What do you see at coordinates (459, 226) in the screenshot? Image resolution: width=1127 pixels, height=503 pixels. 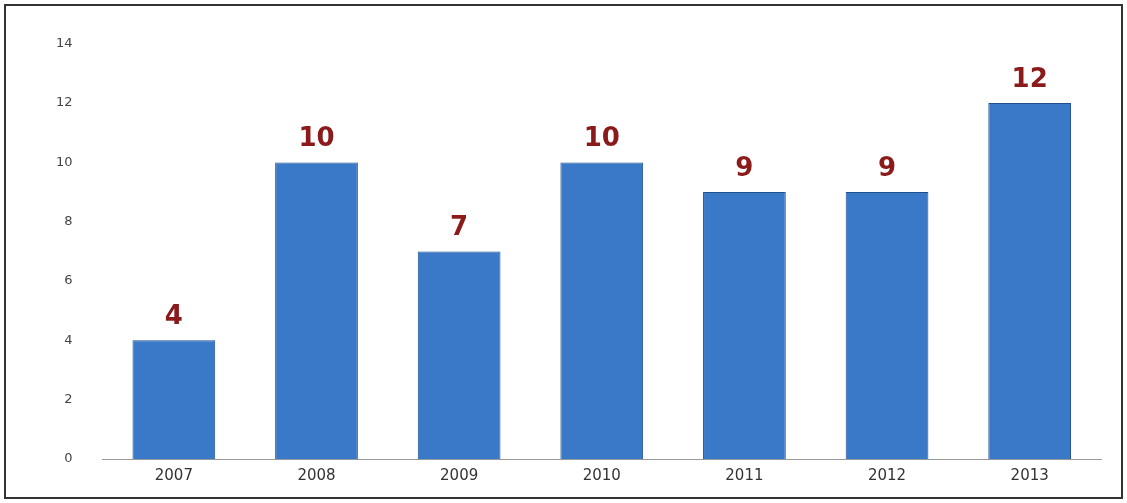 I see `data-label: 7` at bounding box center [459, 226].